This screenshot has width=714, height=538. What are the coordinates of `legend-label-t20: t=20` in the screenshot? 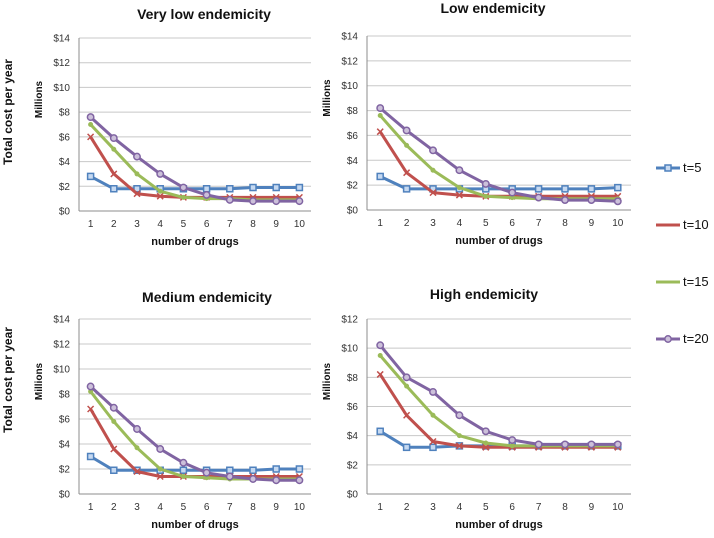 It's located at (696, 338).